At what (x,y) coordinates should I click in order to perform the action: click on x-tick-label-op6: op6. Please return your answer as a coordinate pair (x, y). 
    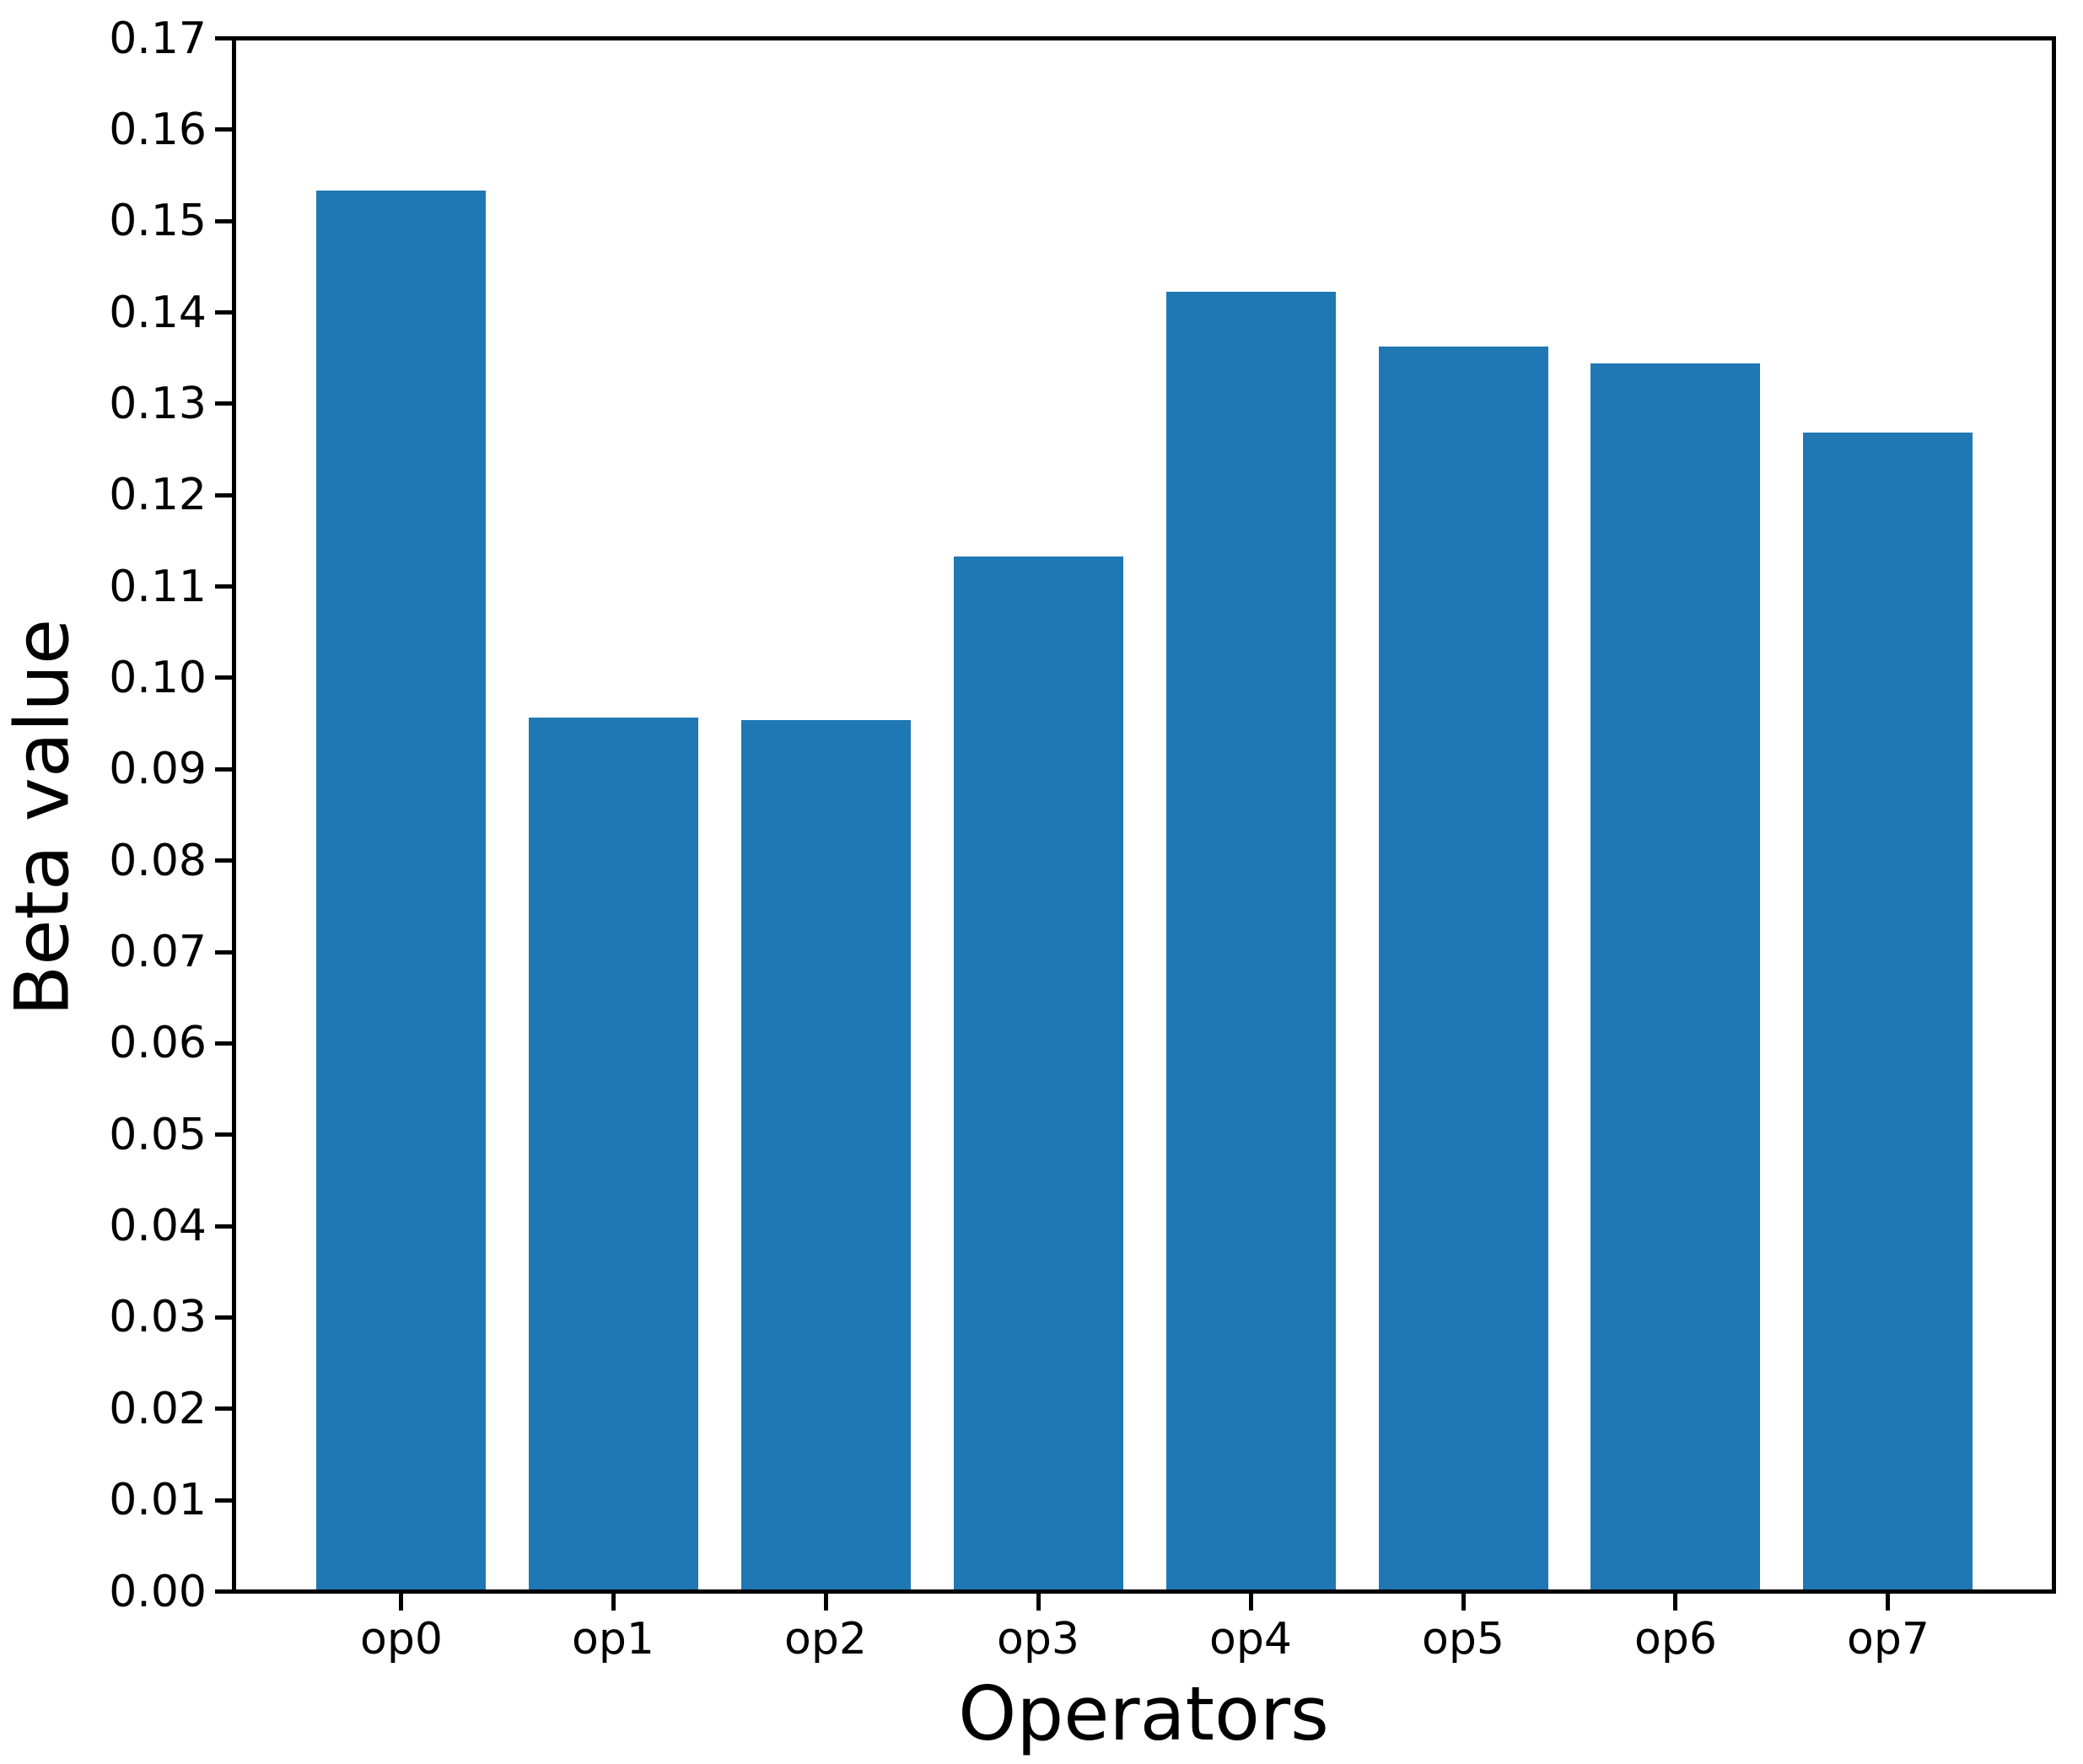
    Looking at the image, I should click on (1675, 1639).